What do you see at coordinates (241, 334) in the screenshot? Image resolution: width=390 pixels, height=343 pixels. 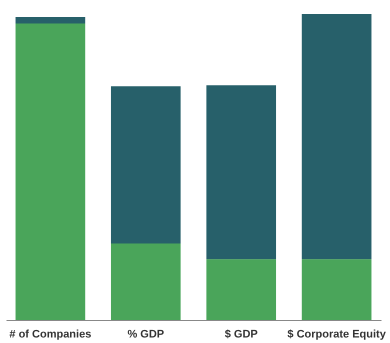 I see `x-tick-label: $ GDP` at bounding box center [241, 334].